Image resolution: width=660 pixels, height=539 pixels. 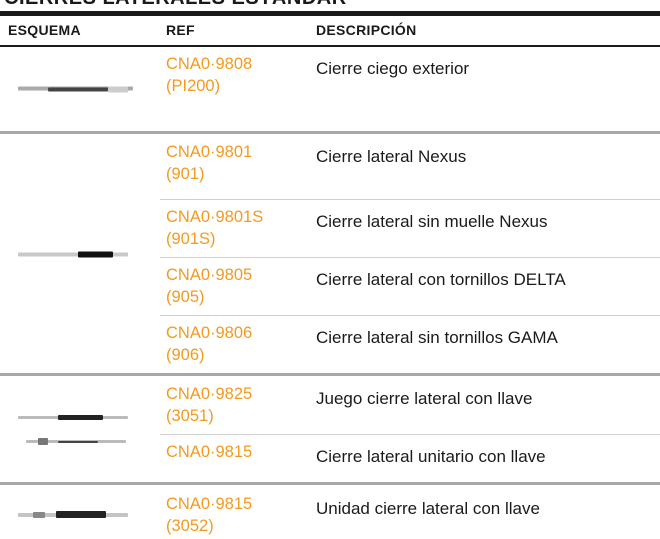 What do you see at coordinates (424, 398) in the screenshot?
I see `description: Juego cierre lateral con llave` at bounding box center [424, 398].